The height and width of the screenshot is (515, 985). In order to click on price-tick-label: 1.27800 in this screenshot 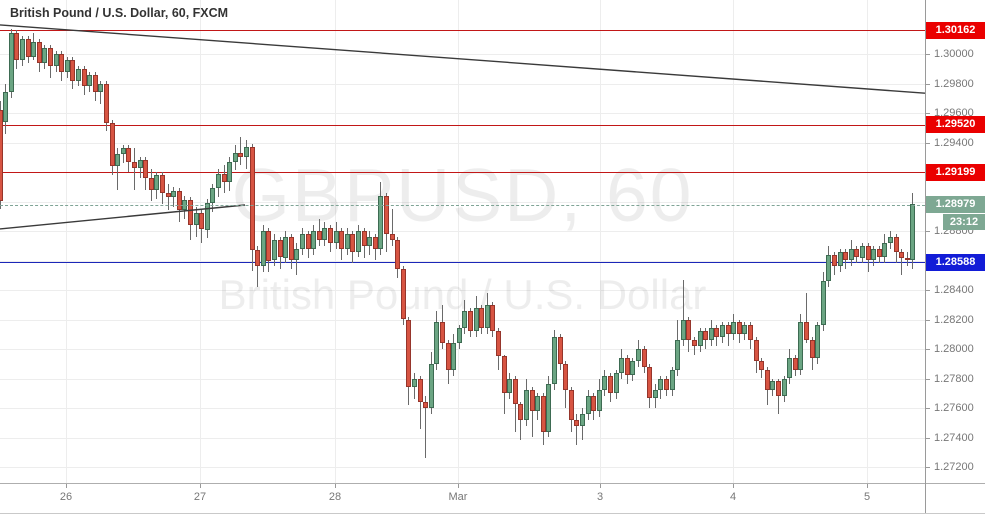, I will do `click(954, 378)`.